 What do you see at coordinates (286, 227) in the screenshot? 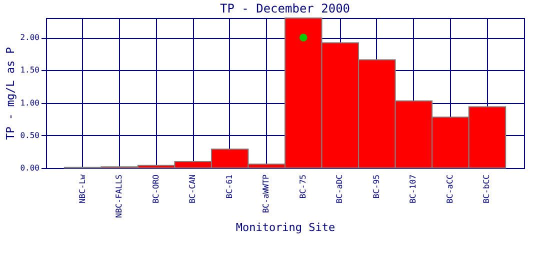
I see `x-axis-title: Monitoring Site` at bounding box center [286, 227].